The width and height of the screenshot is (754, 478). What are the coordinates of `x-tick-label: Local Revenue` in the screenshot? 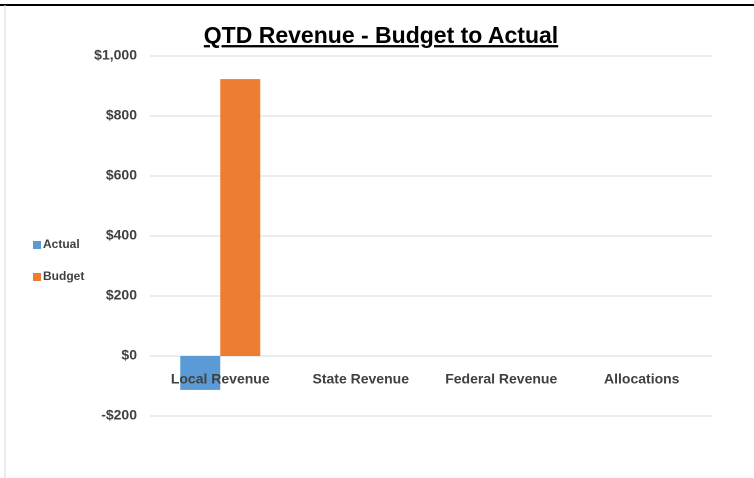 It's located at (220, 379).